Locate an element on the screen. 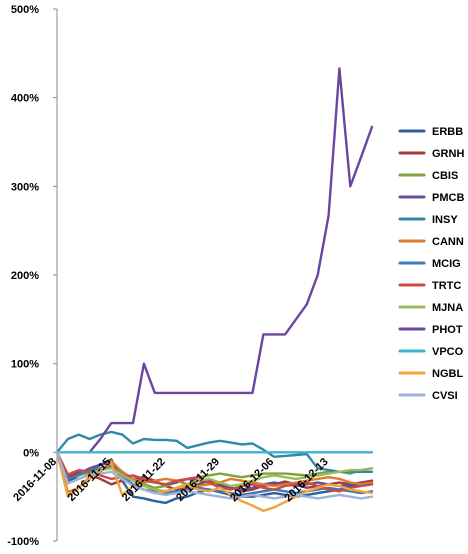 The width and height of the screenshot is (468, 554). y-axis-tick-labels: -100% 0% 100% 200% 300% 400% 500% is located at coordinates (23, 276).